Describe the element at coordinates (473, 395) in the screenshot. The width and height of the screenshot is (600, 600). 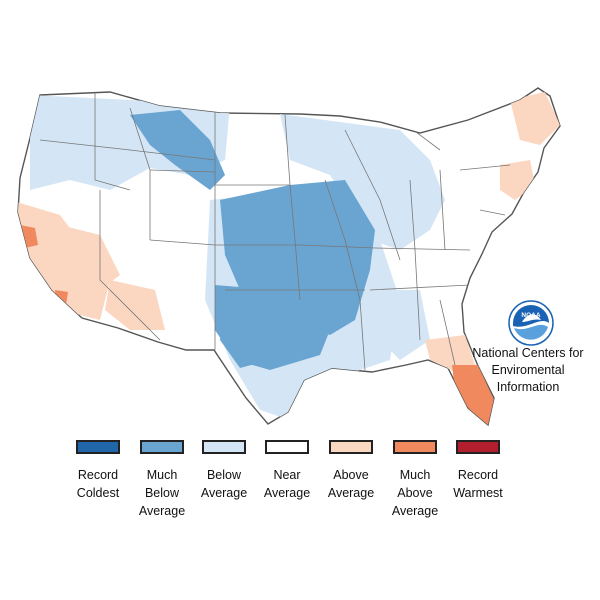
I see `zone-much-above-florida` at that location.